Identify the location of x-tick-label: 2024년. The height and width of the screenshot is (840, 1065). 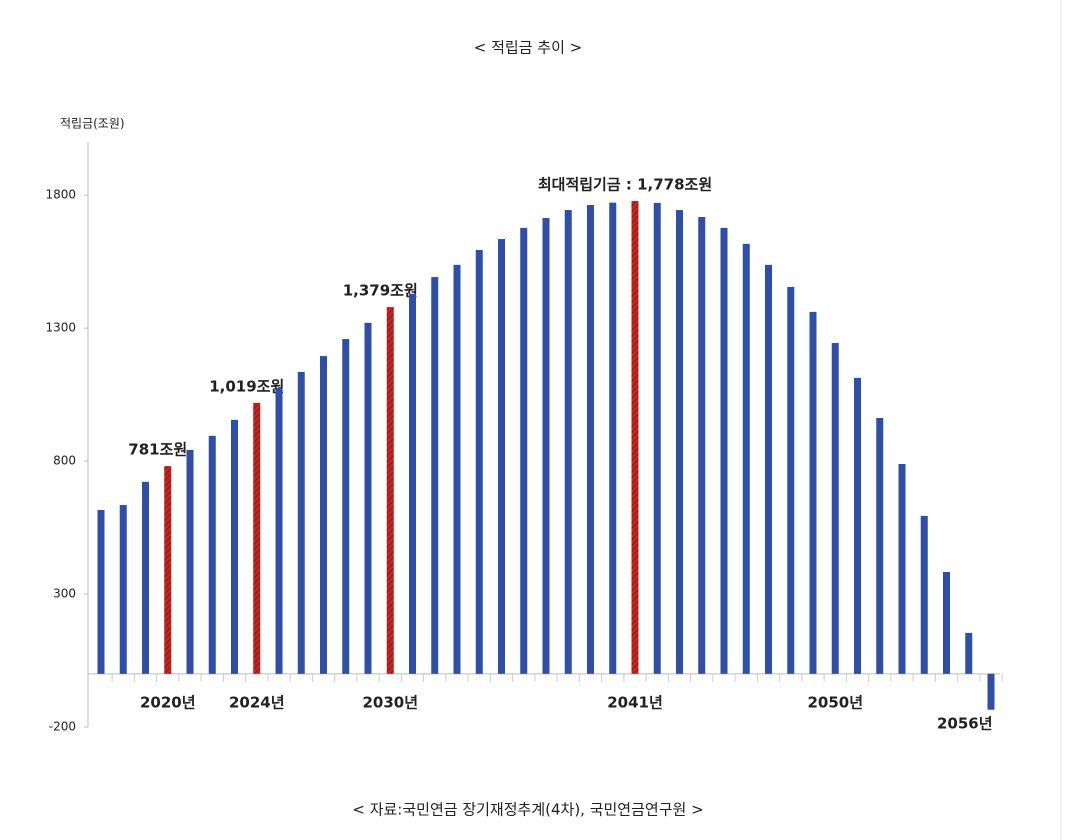
(257, 703).